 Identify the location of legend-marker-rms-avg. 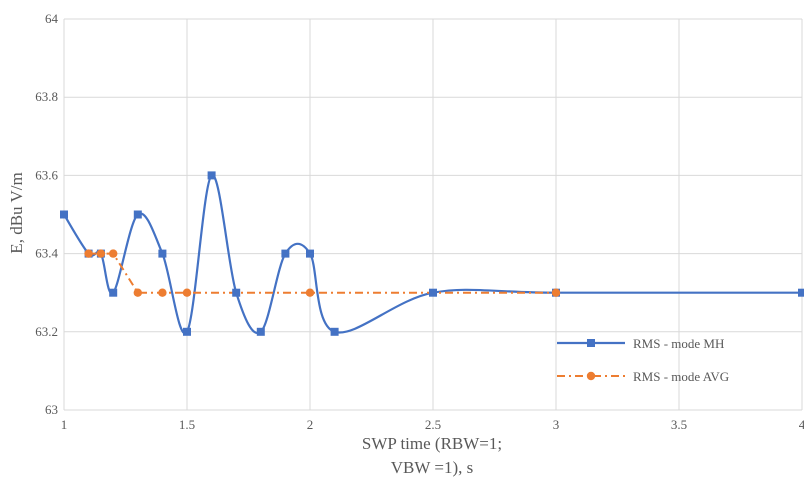
(591, 376).